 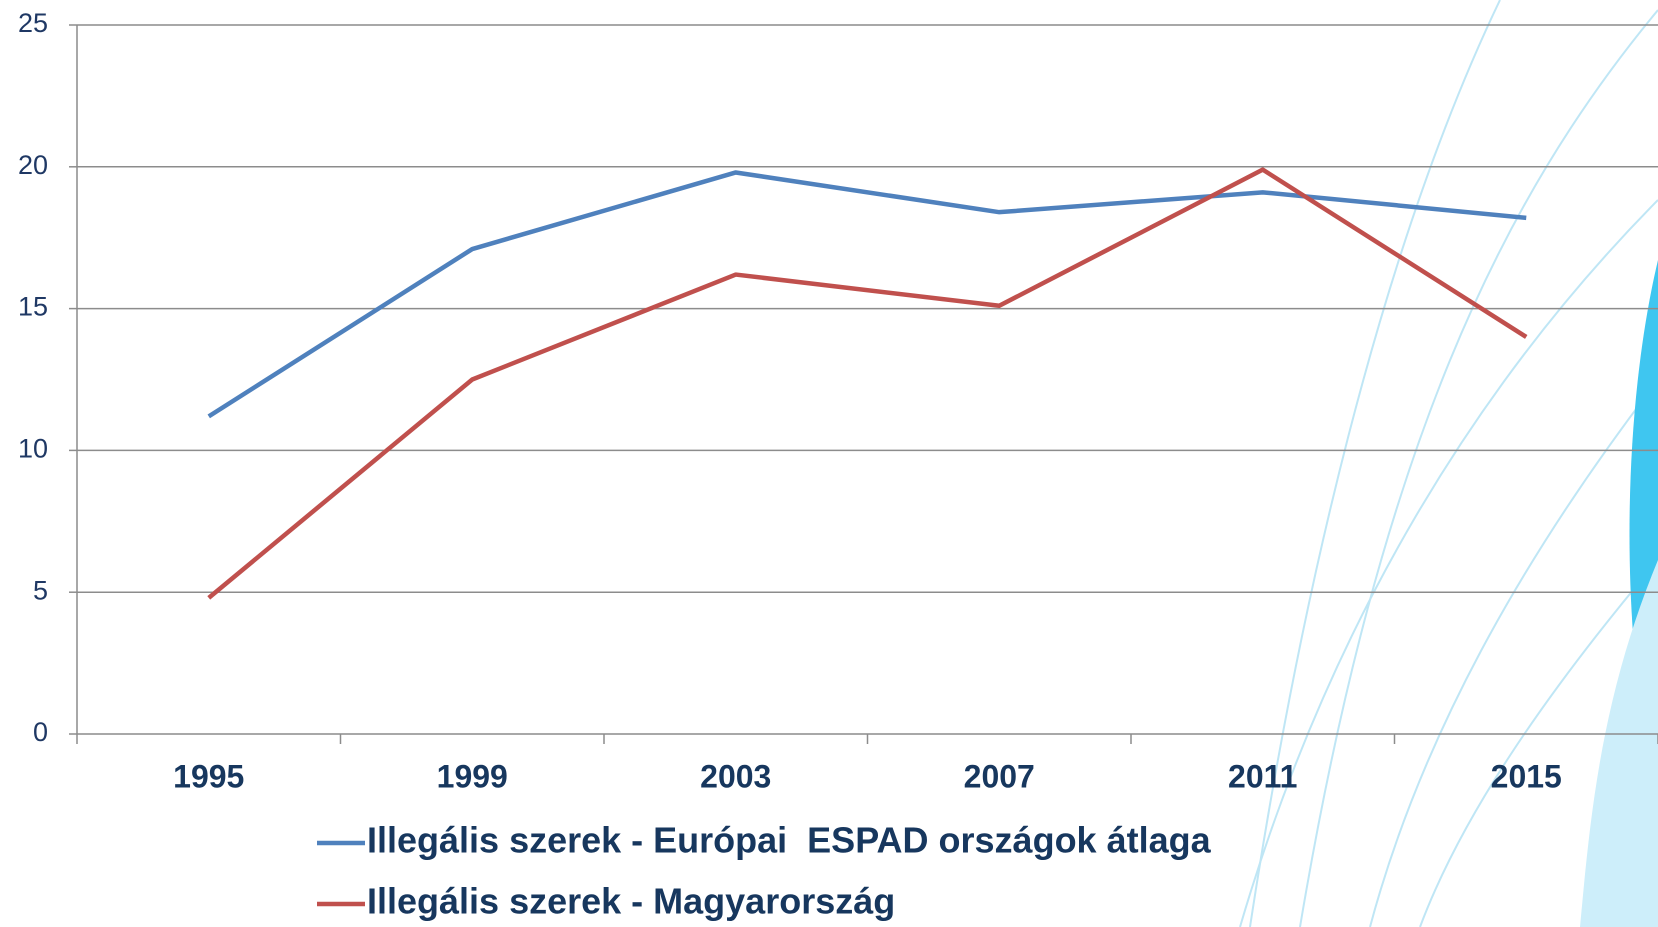 What do you see at coordinates (40, 732) in the screenshot?
I see `y-tick-label: 0` at bounding box center [40, 732].